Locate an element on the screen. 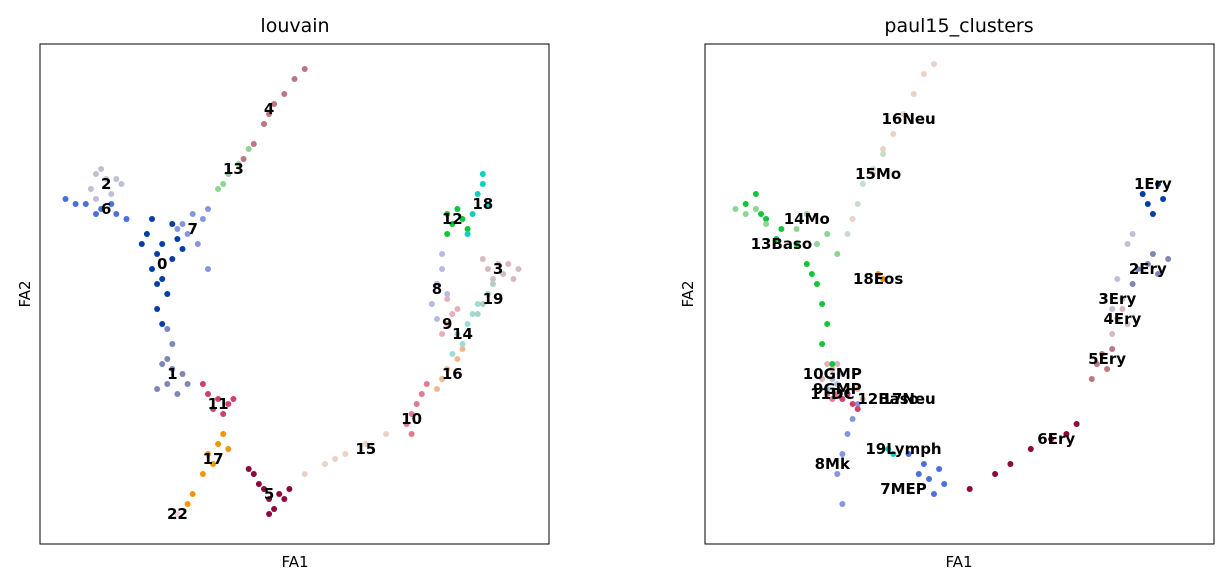 This screenshot has height=585, width=1231. louvain-title: louvain is located at coordinates (294, 26).